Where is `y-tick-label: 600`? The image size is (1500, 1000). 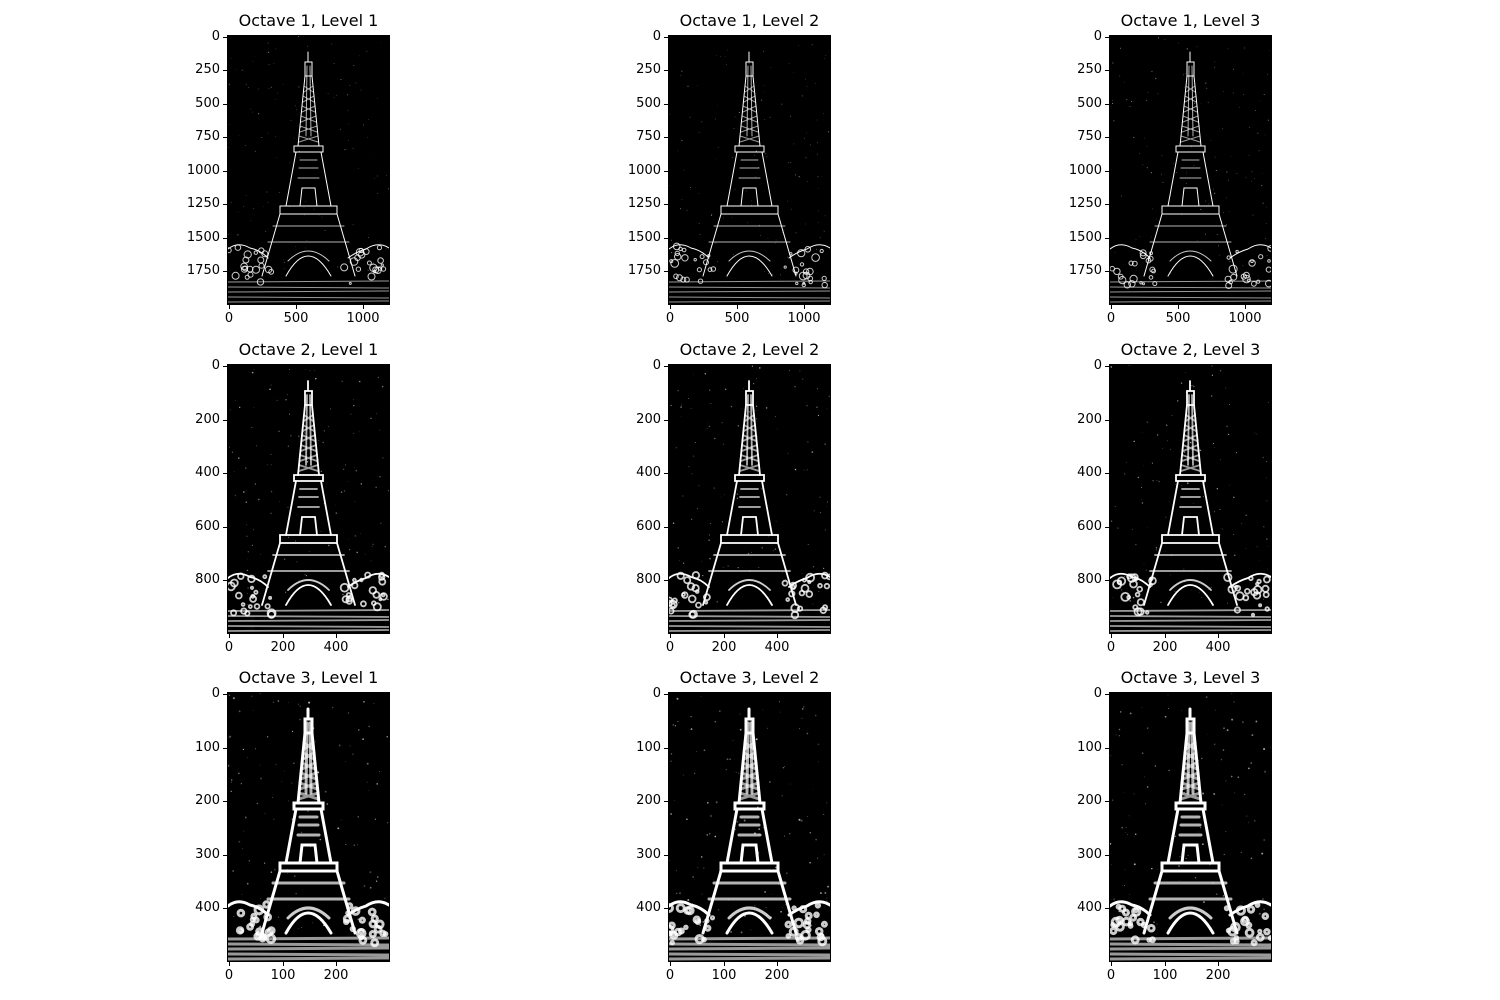
y-tick-label: 600 is located at coordinates (1089, 526).